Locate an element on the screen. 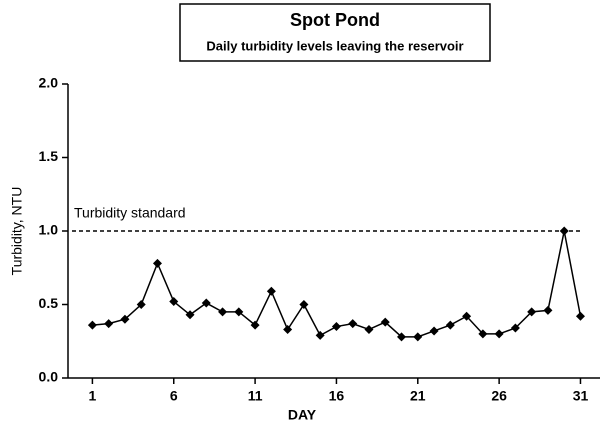  title-box is located at coordinates (335, 32).